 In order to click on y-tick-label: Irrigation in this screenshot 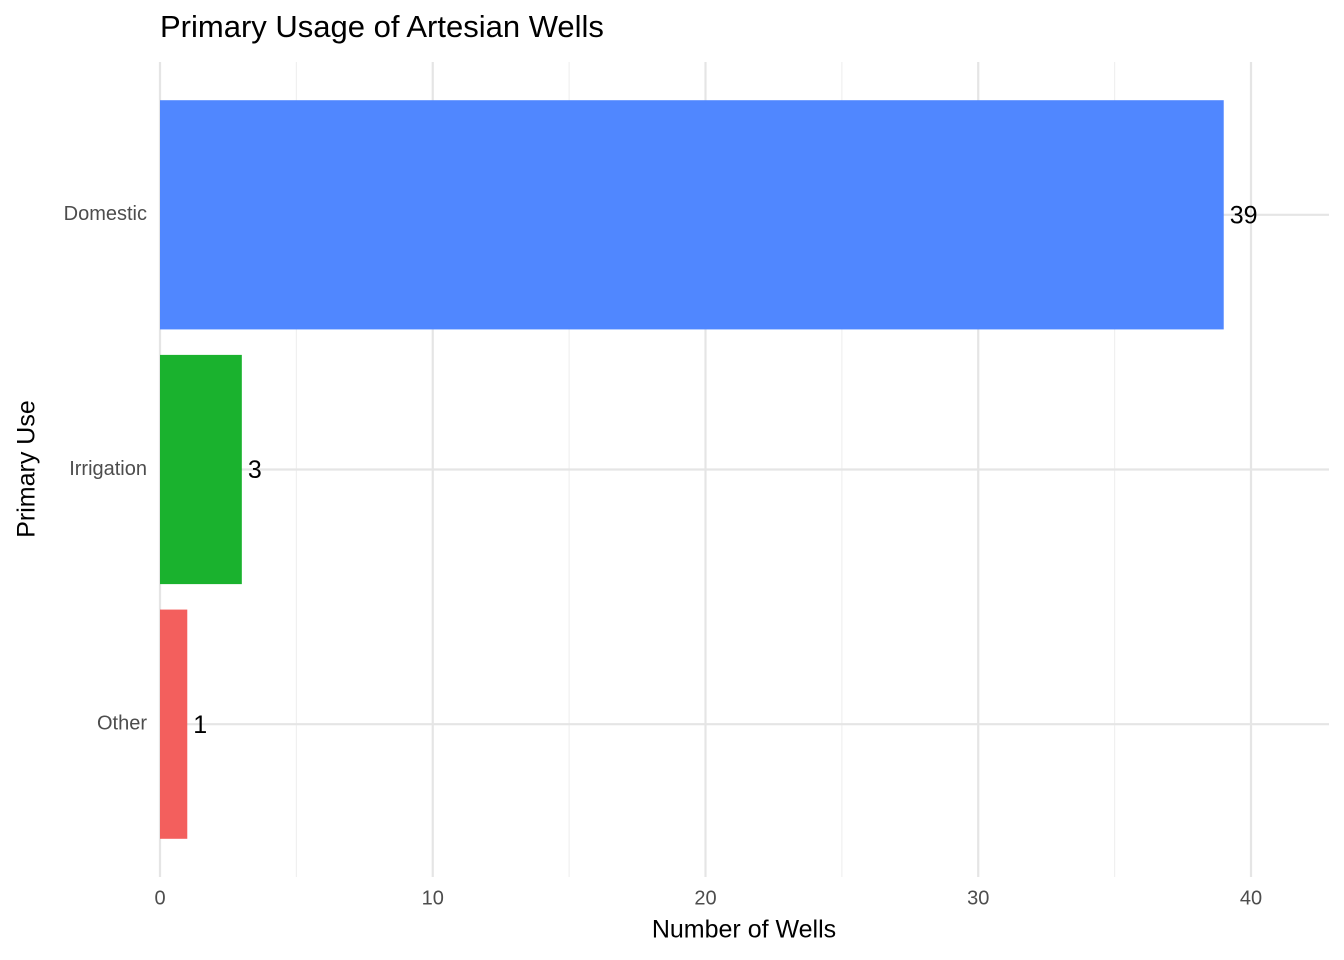, I will do `click(108, 469)`.